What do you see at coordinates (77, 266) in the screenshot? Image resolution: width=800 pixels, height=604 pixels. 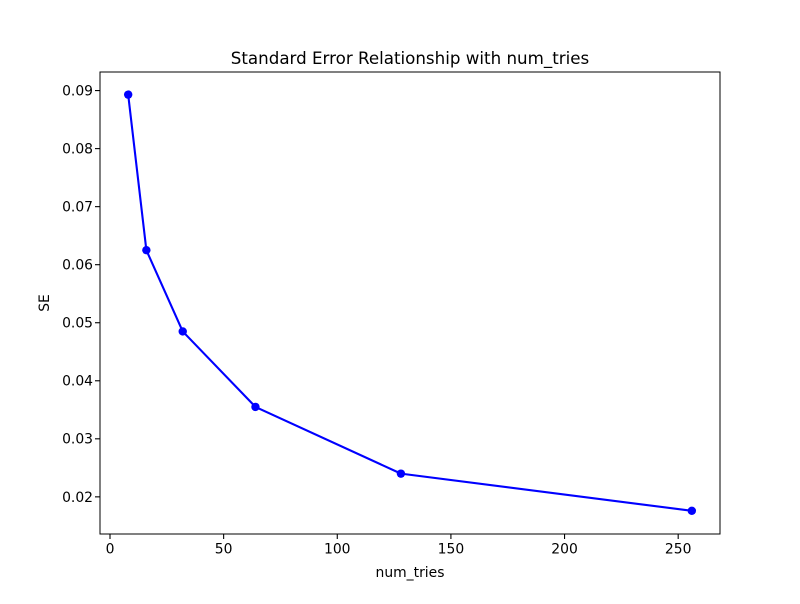 I see `y-tick-label: 0.06` at bounding box center [77, 266].